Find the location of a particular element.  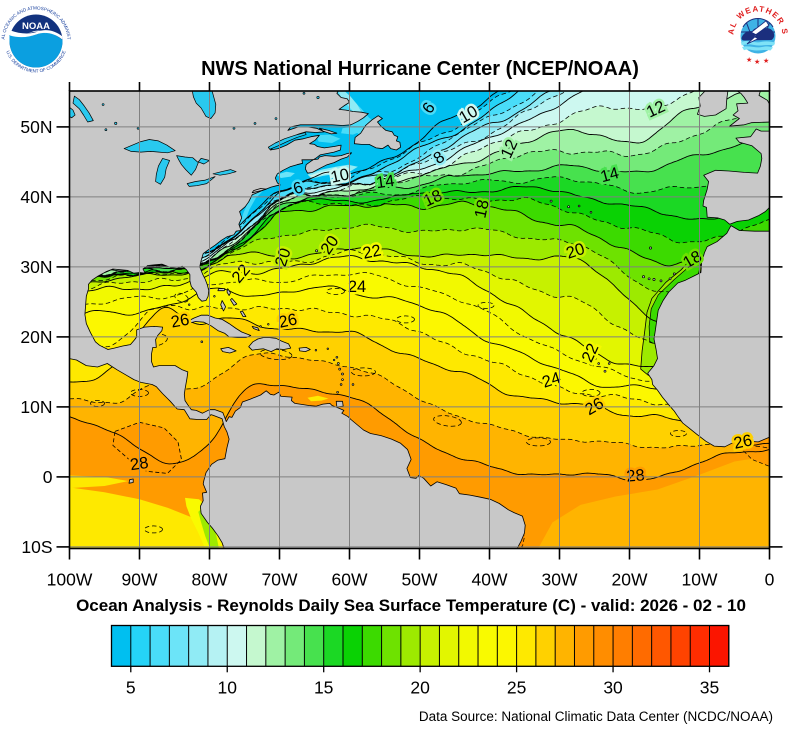

svg-text: 60W is located at coordinates (350, 580).